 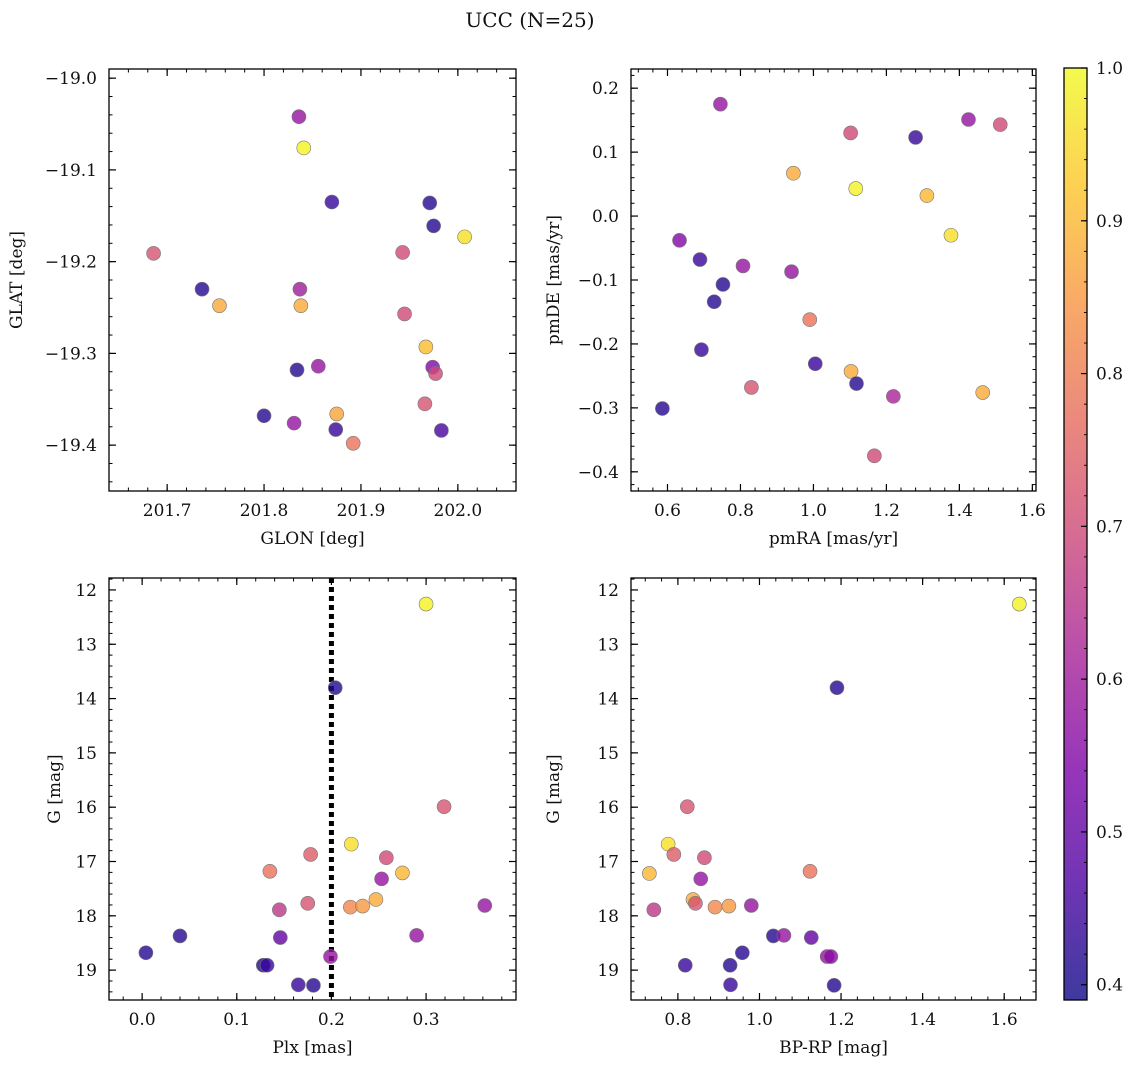 What do you see at coordinates (1109, 222) in the screenshot?
I see `colorbar-tick-label: 0.9` at bounding box center [1109, 222].